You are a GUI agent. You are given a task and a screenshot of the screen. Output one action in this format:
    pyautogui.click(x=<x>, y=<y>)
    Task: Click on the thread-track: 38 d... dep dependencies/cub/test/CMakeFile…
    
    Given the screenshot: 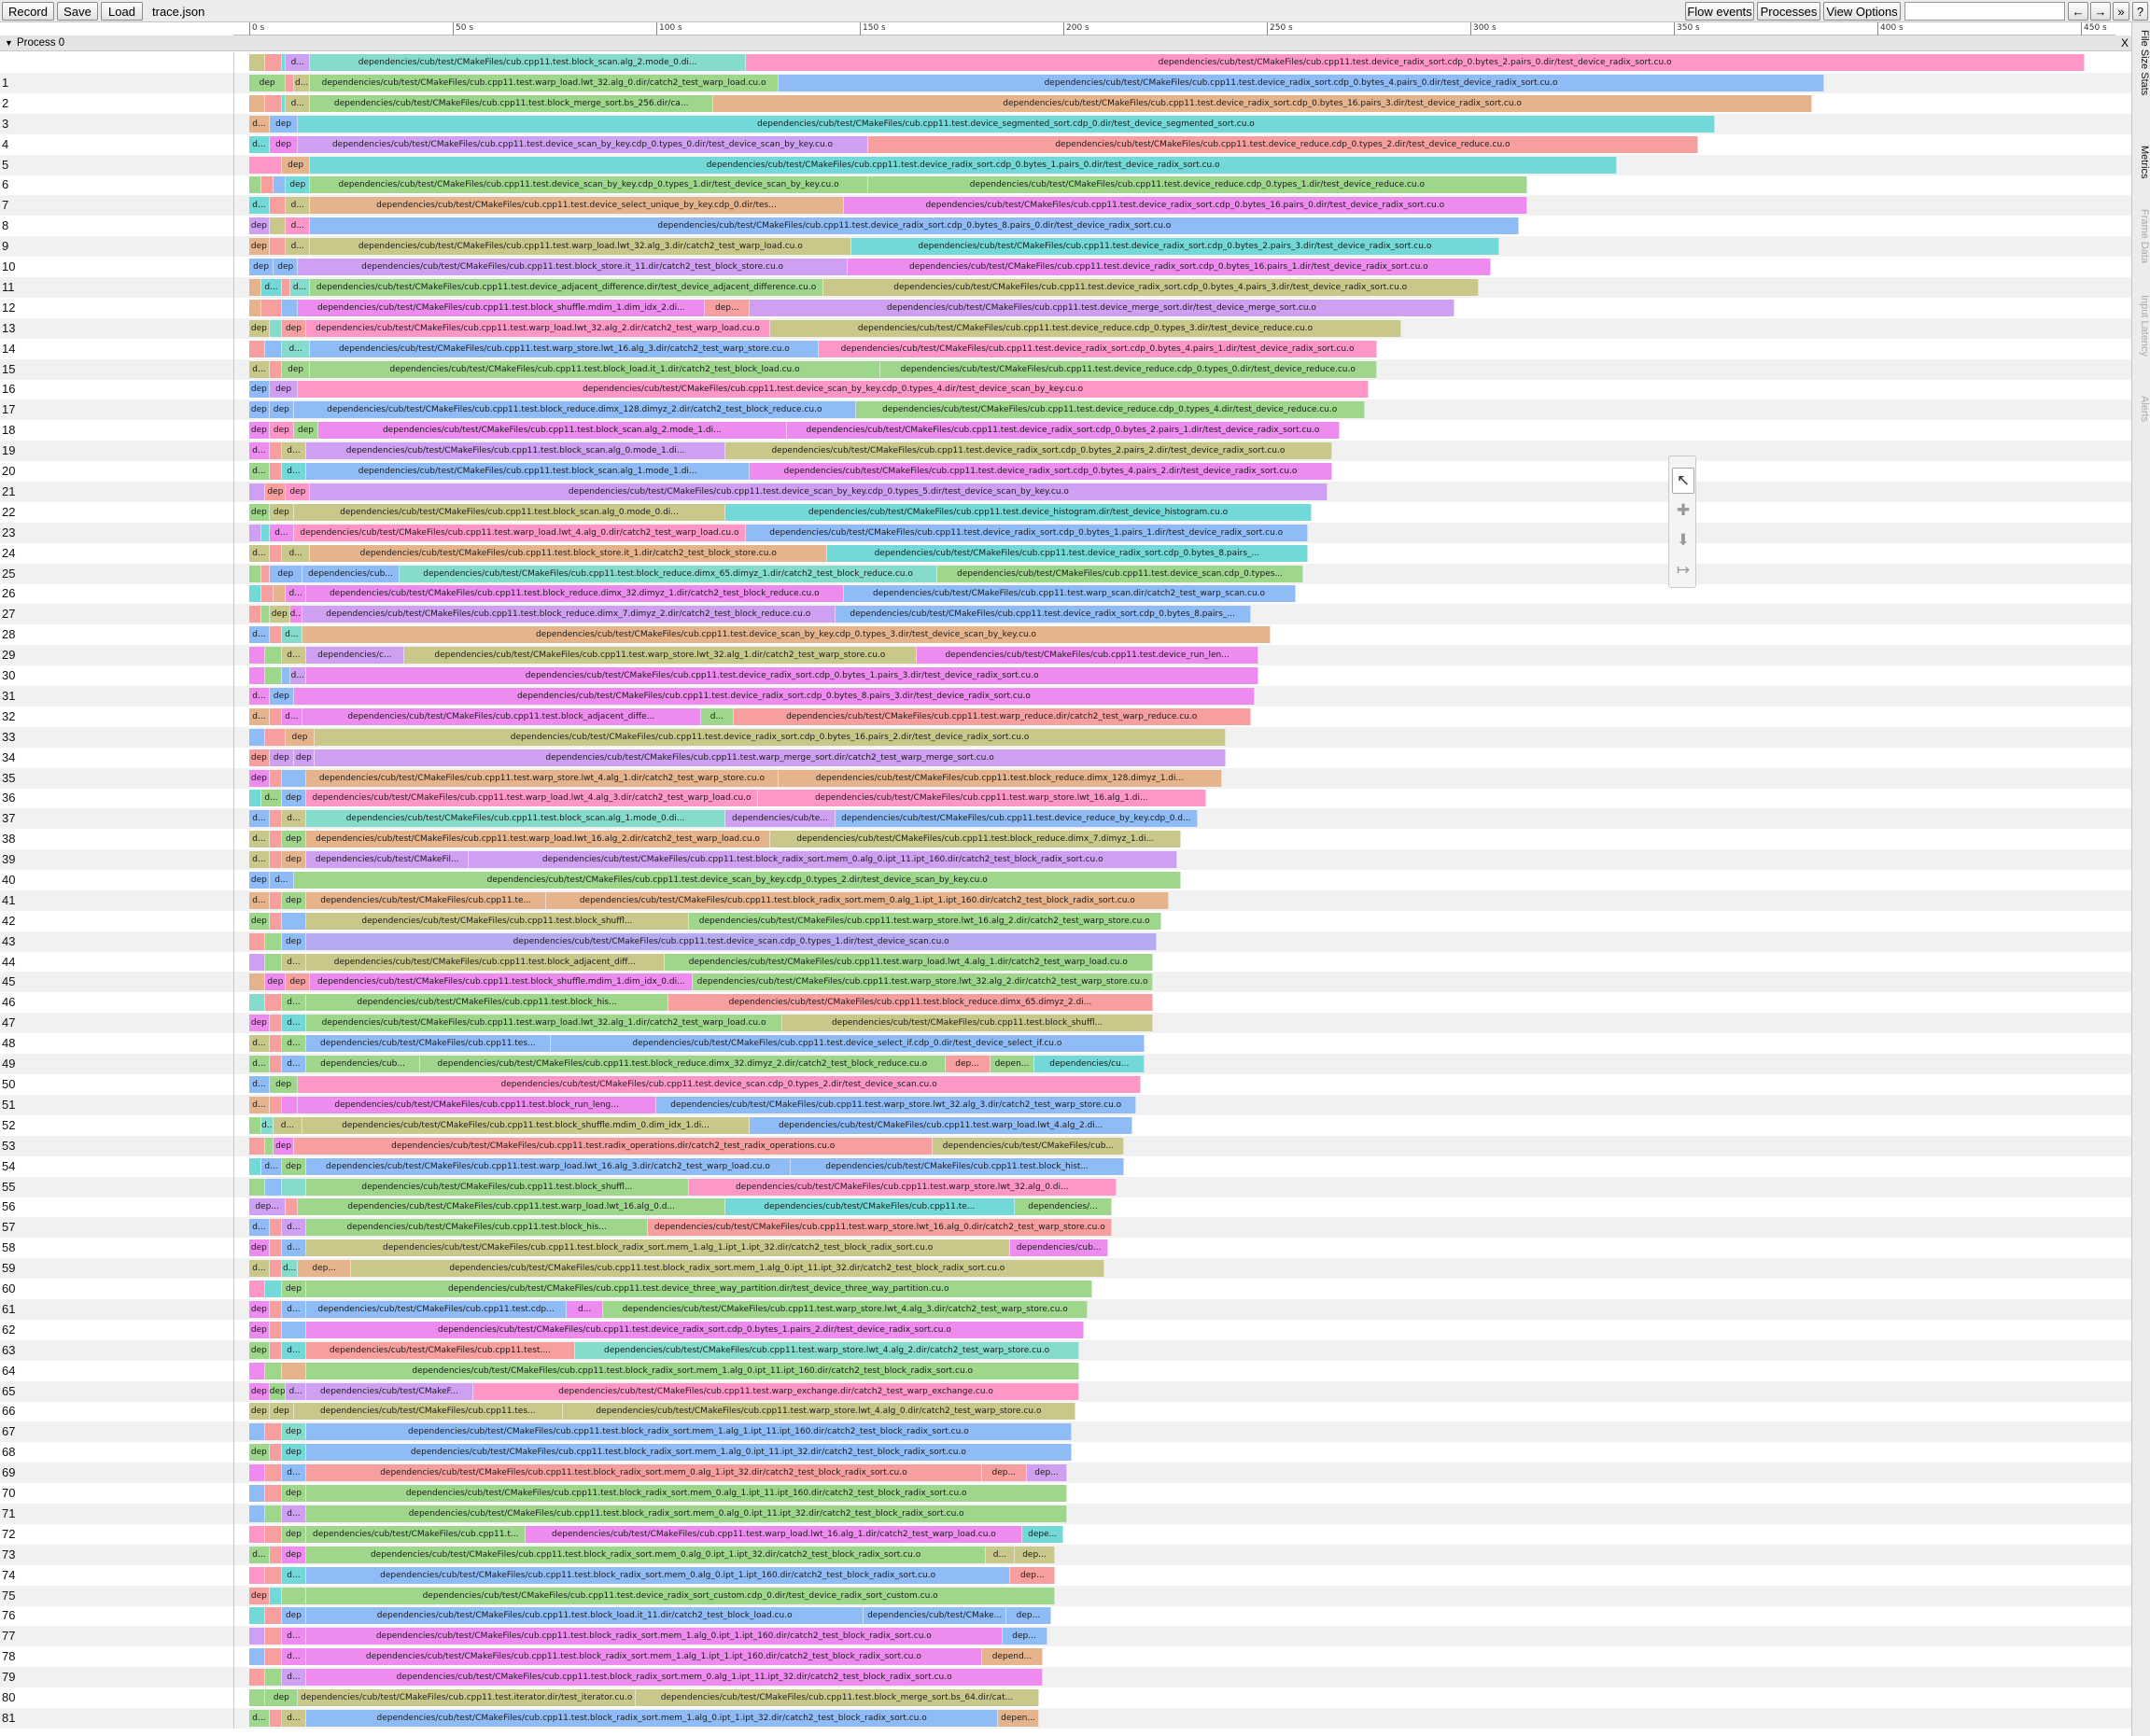 What is the action you would take?
    pyautogui.click(x=1065, y=839)
    